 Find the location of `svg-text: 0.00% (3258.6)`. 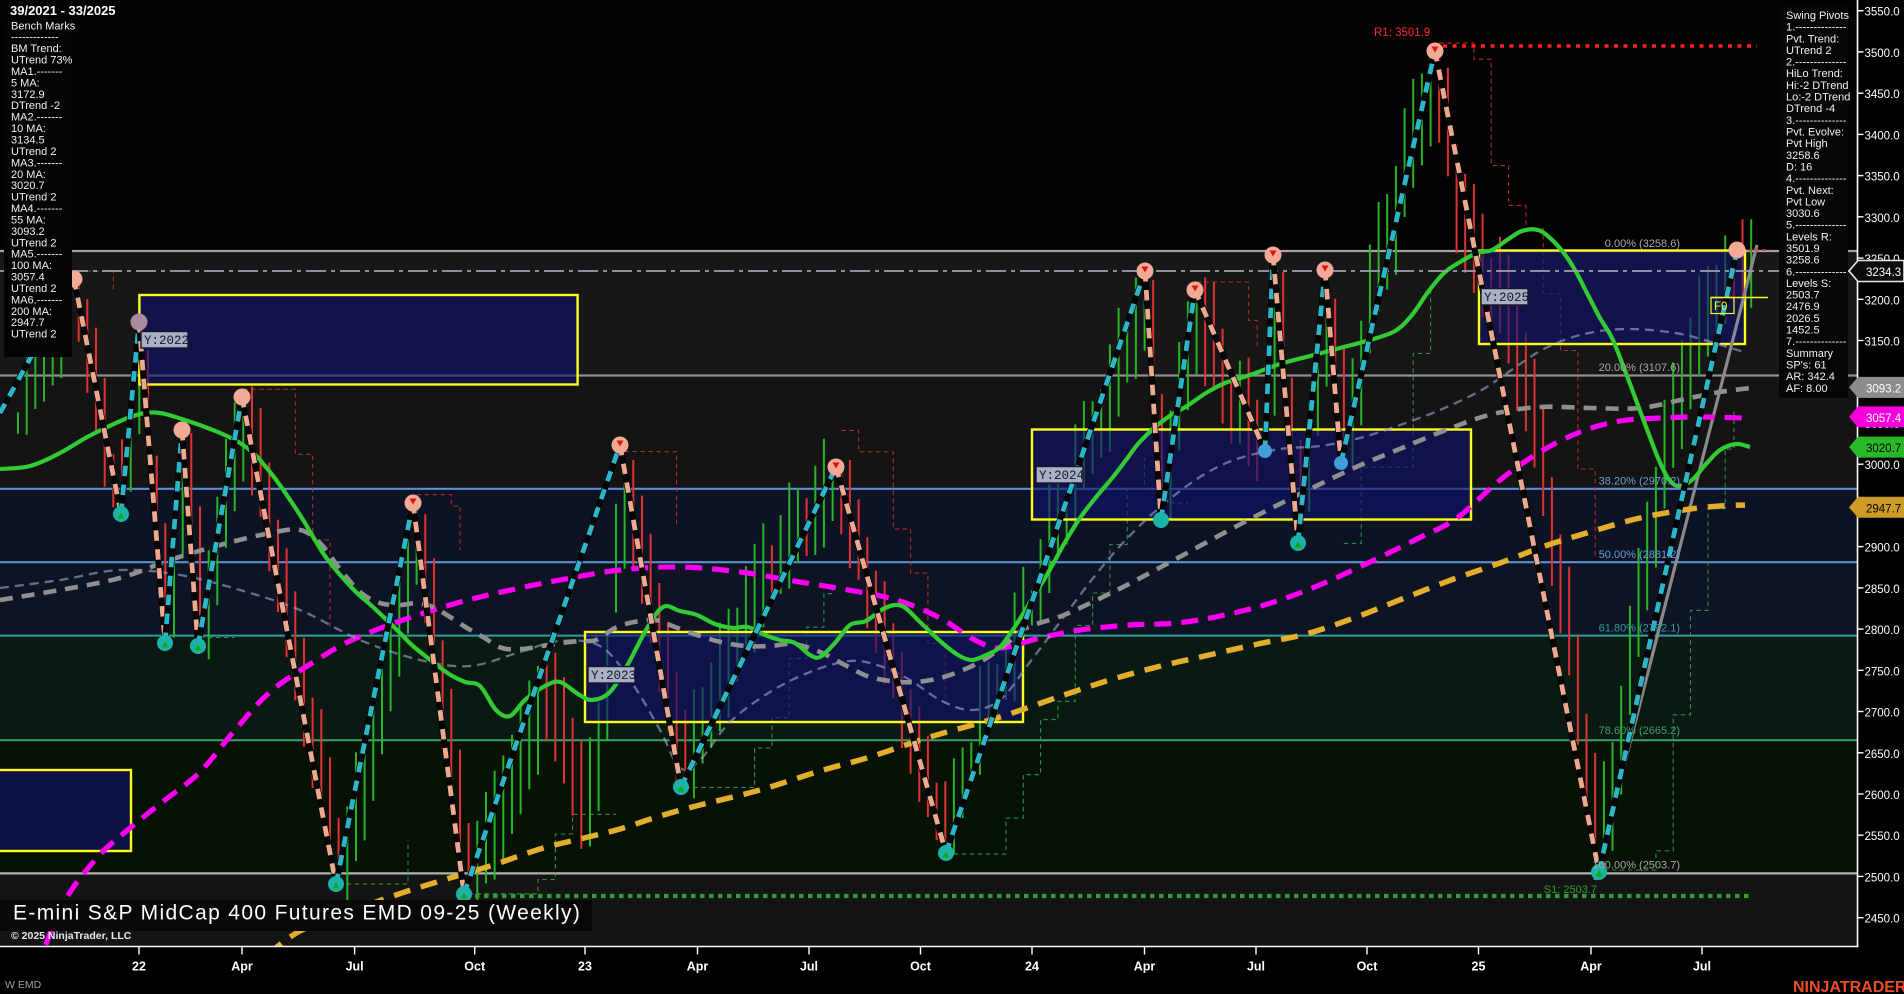

svg-text: 0.00% (3258.6) is located at coordinates (1642, 244).